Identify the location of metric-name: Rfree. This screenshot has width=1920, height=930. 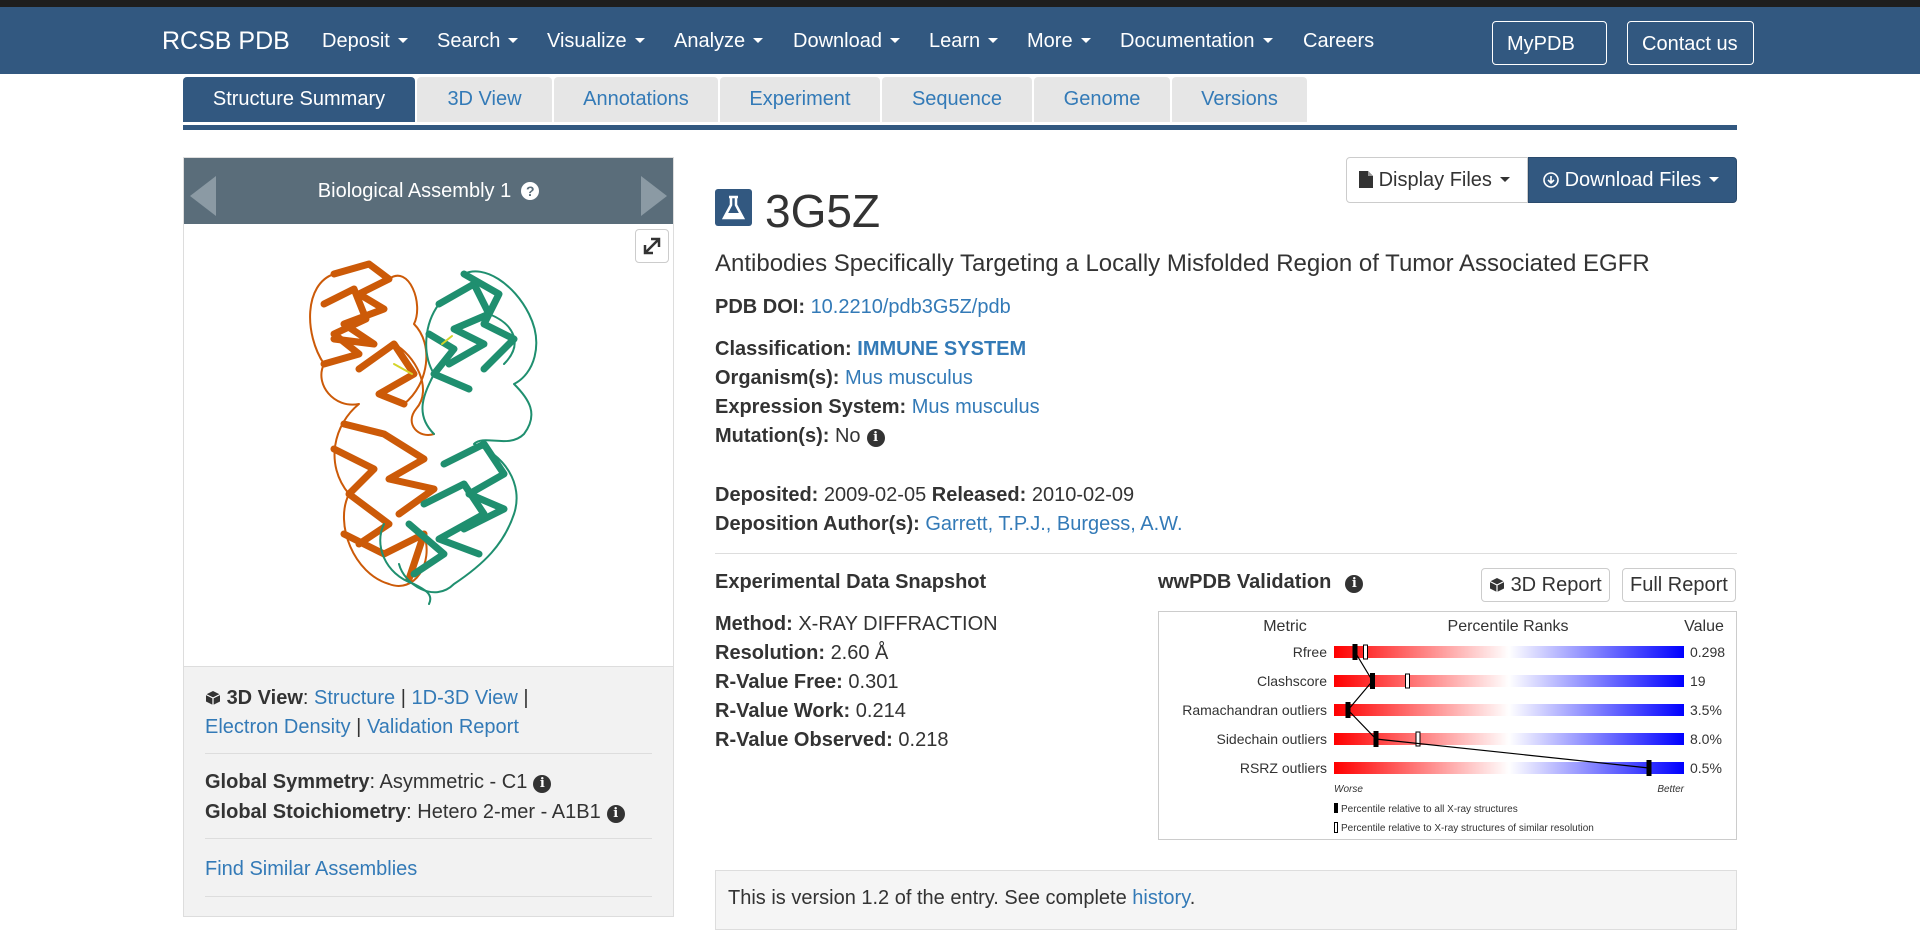
(1310, 652).